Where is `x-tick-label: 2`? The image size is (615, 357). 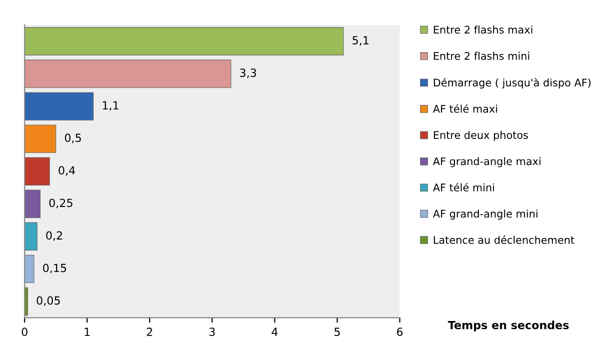 x-tick-label: 2 is located at coordinates (149, 332).